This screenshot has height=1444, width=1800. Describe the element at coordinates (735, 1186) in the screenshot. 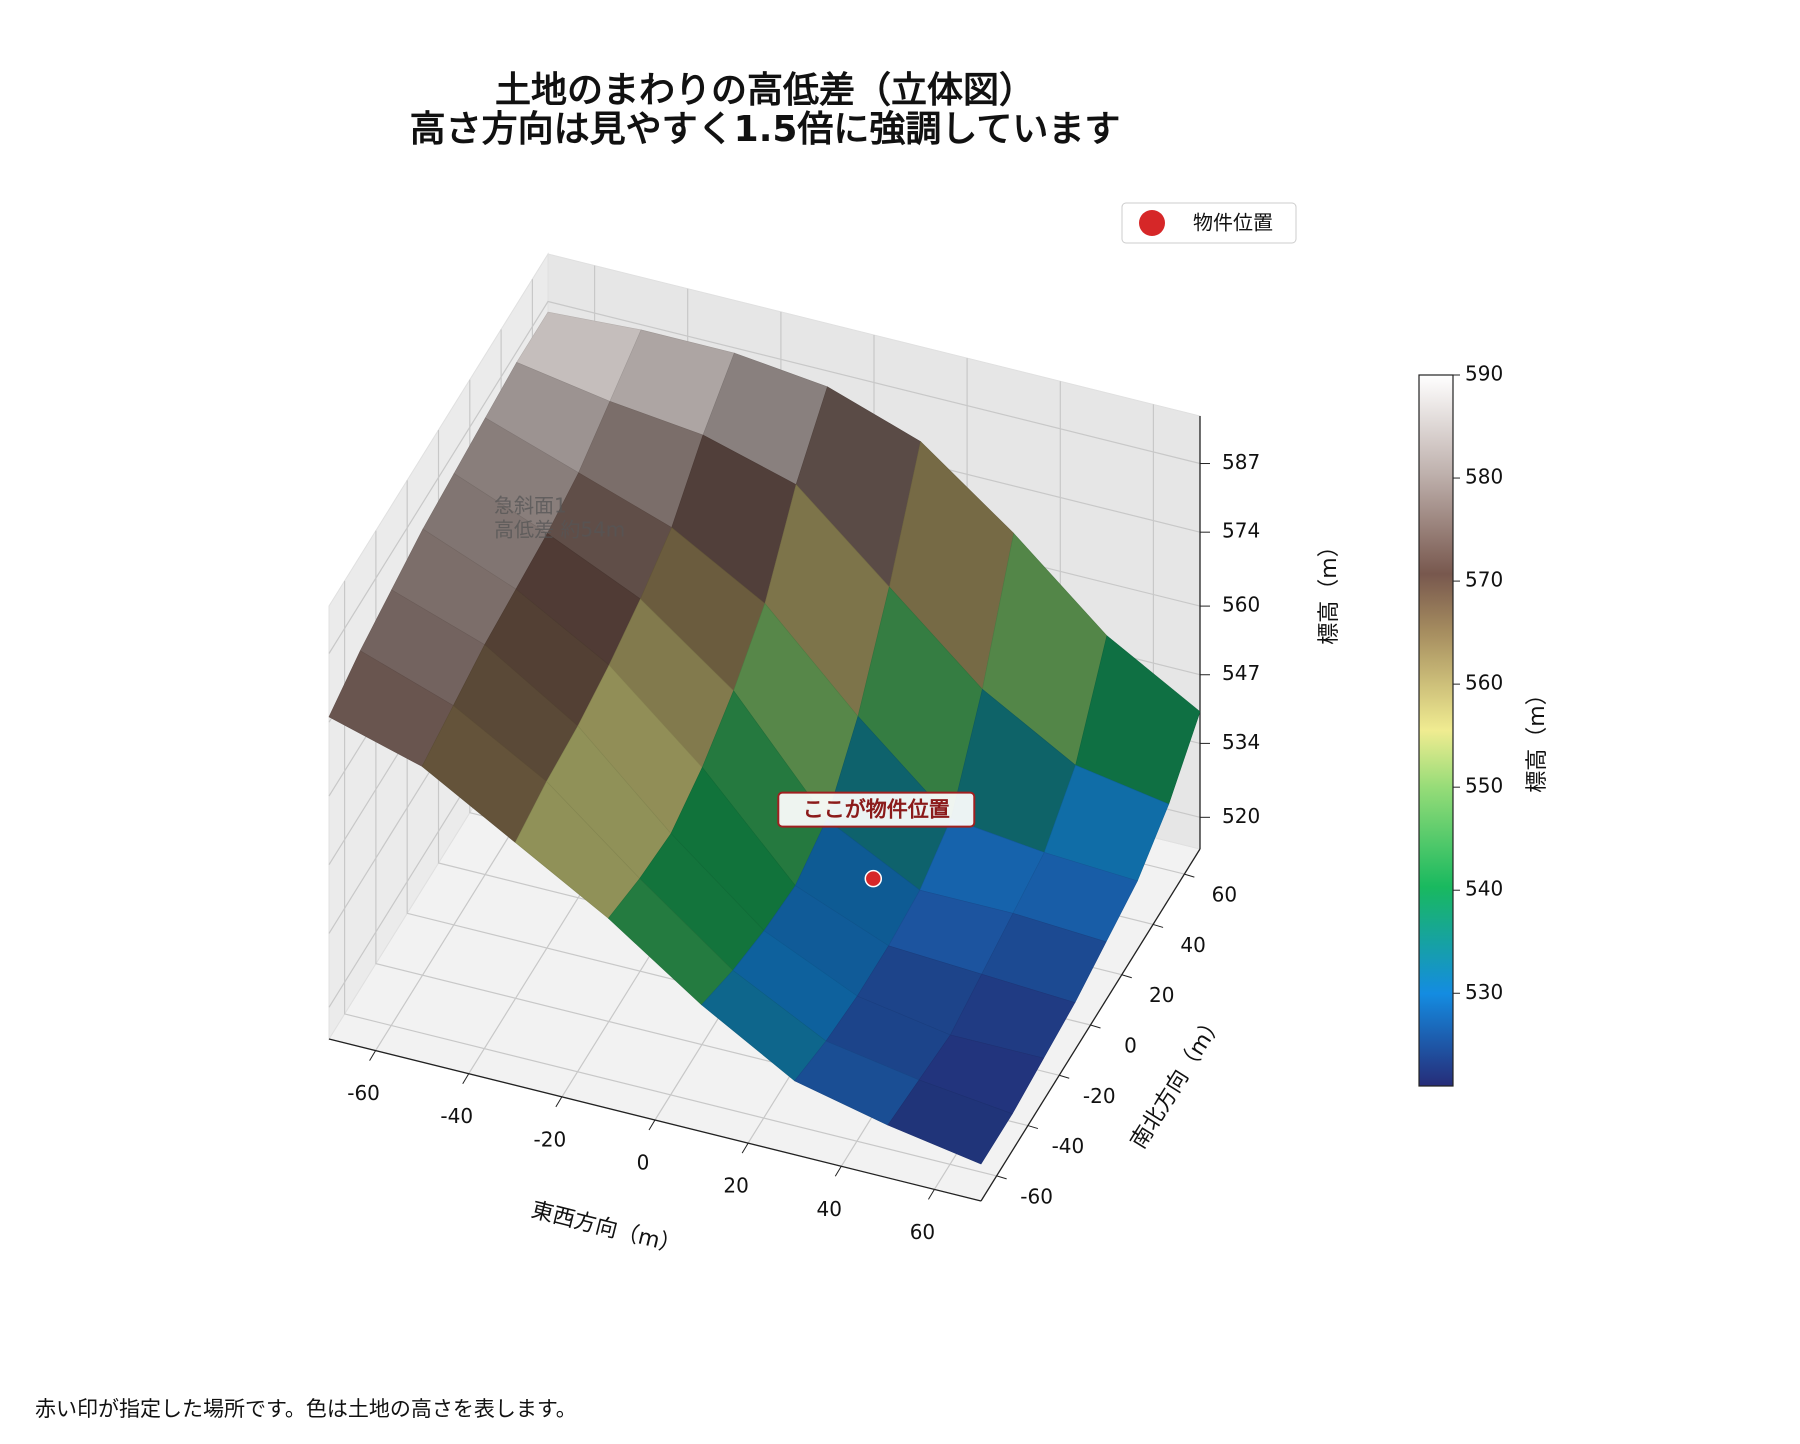

I see `x-tick-label: 20` at that location.